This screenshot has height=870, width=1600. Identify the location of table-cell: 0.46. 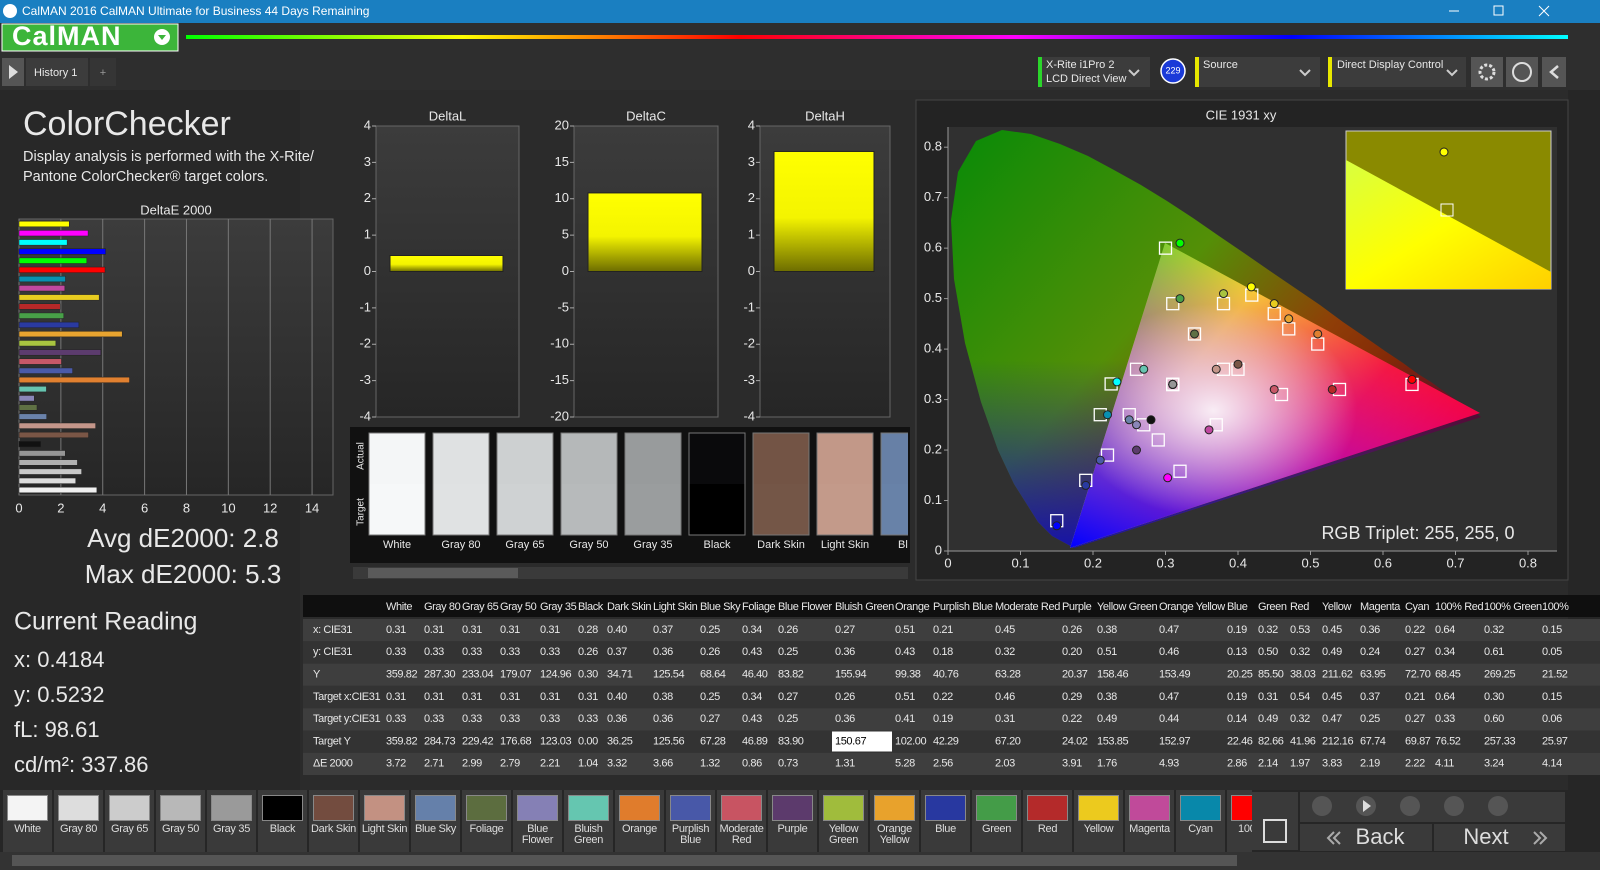
(1169, 652).